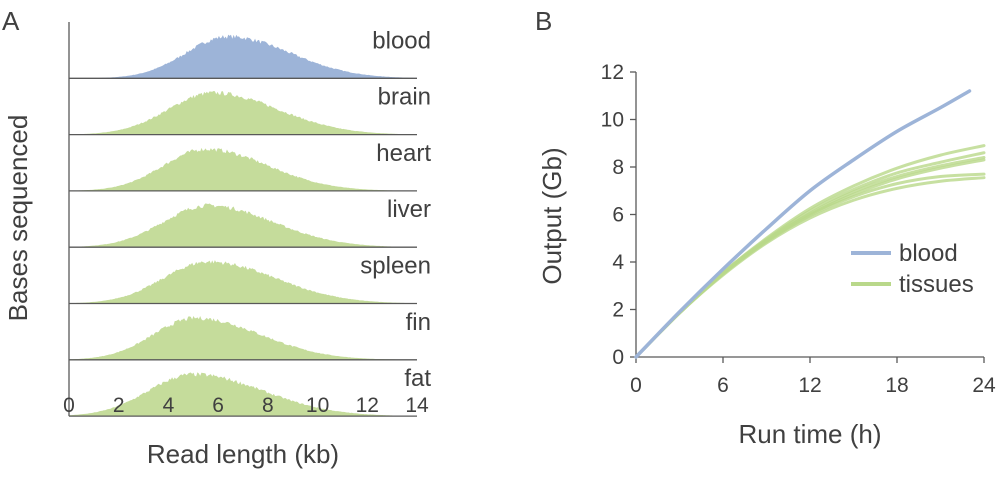  I want to click on legend-label-blood: blood, so click(928, 253).